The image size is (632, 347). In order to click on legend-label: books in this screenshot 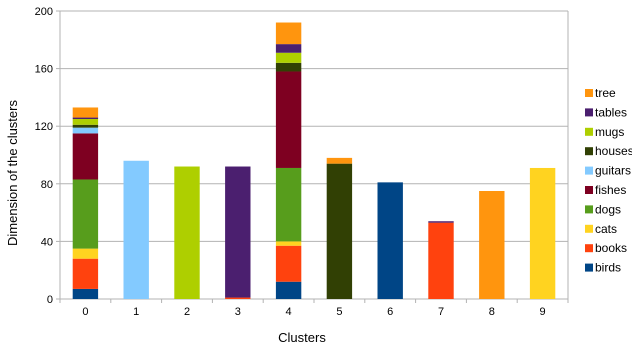, I will do `click(611, 248)`.